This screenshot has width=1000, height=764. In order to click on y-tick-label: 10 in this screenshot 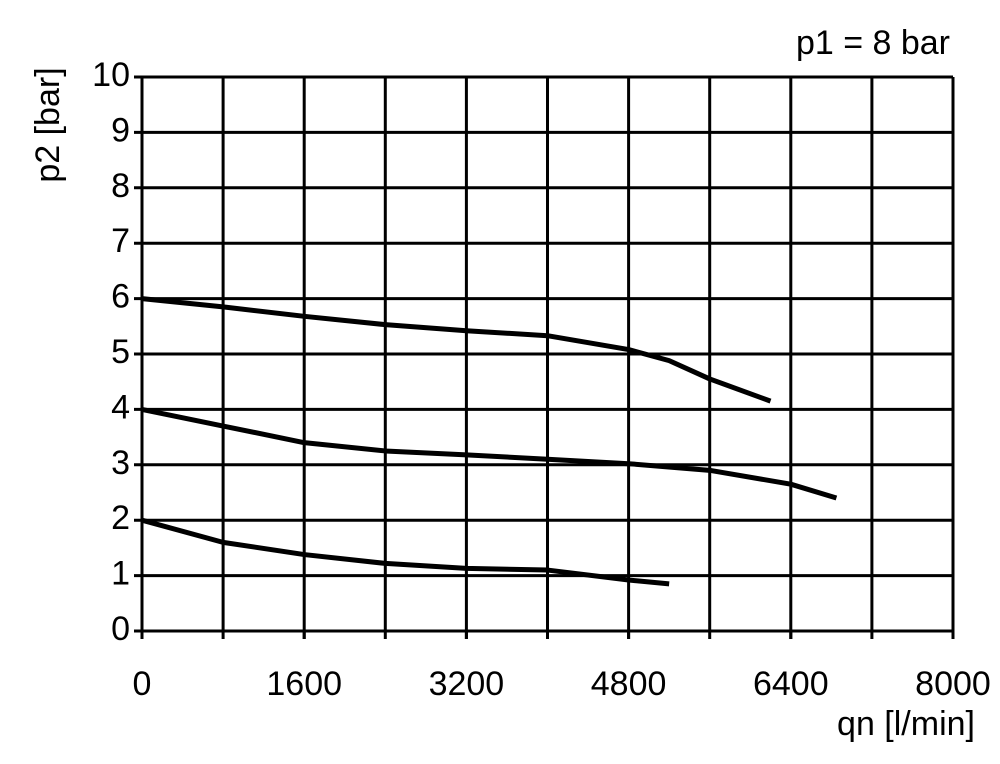, I will do `click(111, 75)`.